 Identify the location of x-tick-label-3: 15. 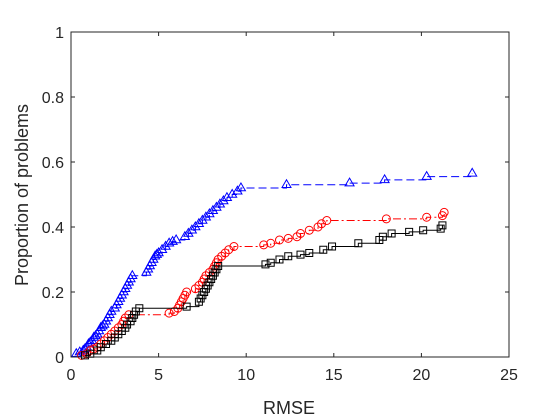
(334, 375).